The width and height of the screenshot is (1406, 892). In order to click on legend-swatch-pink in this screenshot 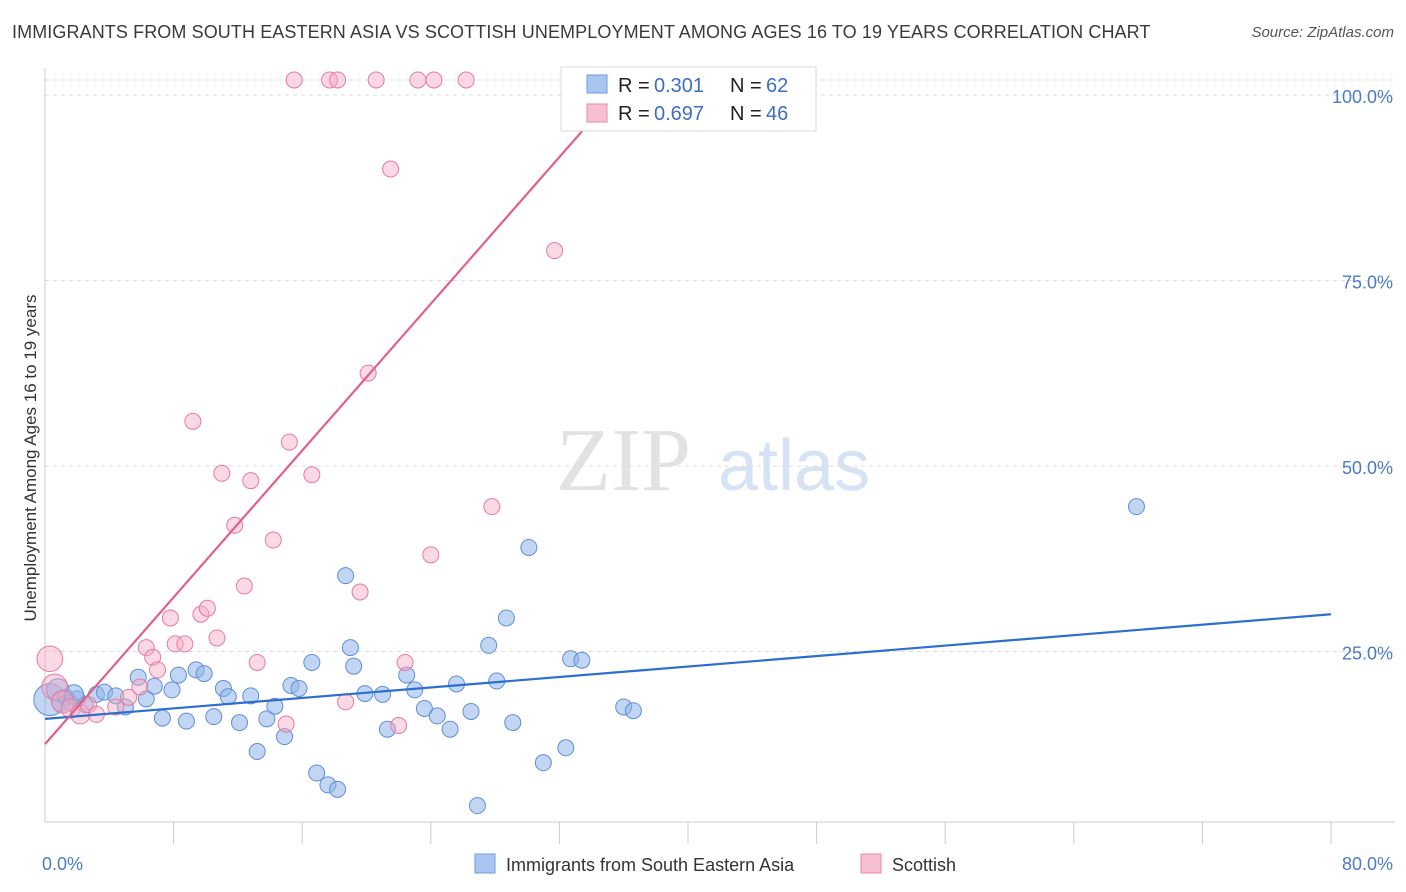, I will do `click(597, 113)`.